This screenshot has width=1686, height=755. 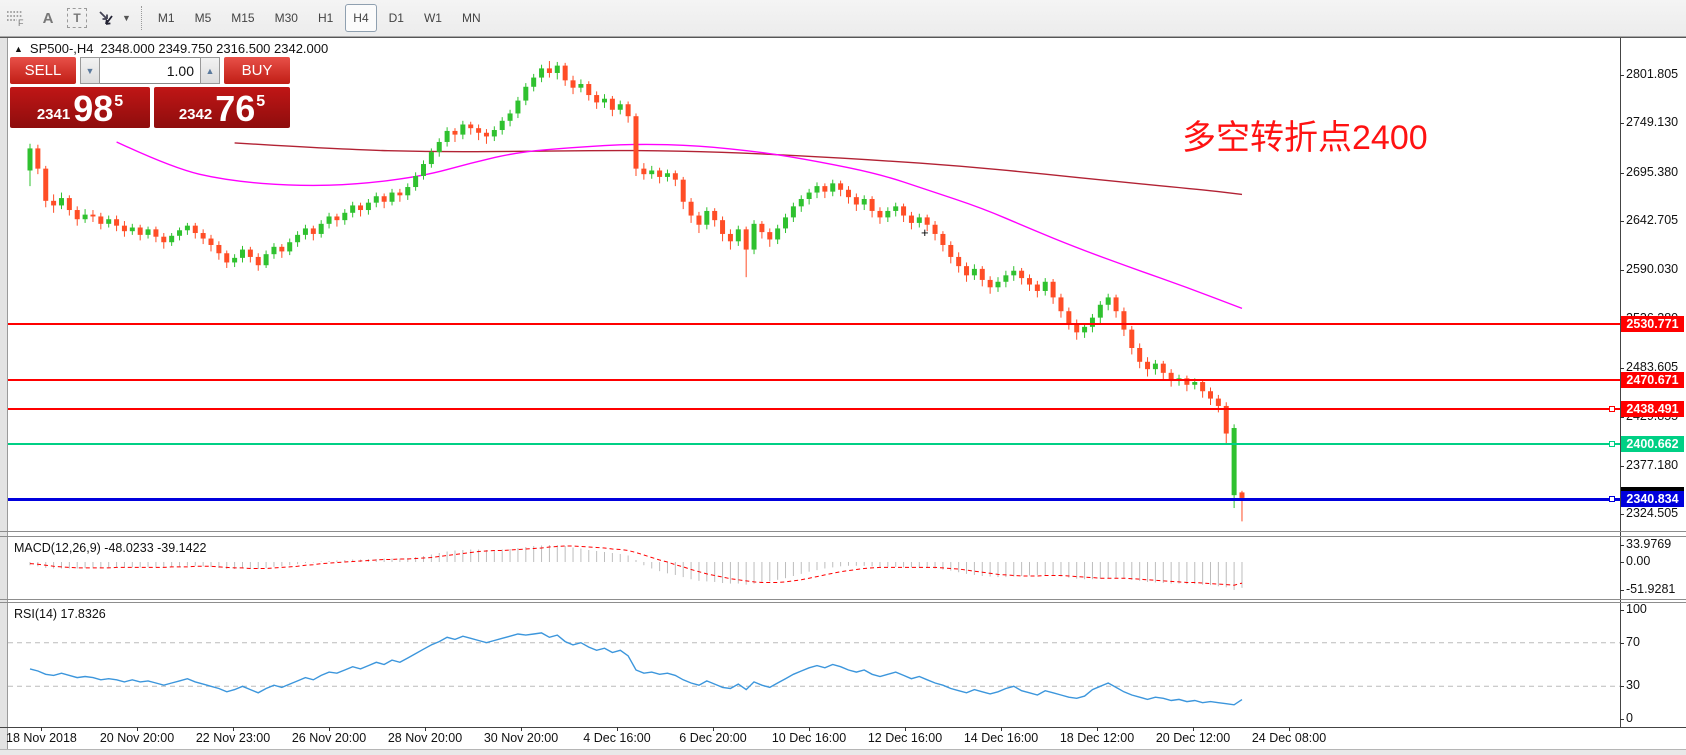 What do you see at coordinates (1305, 138) in the screenshot?
I see `chart-annotation-text: 多空转折点2400` at bounding box center [1305, 138].